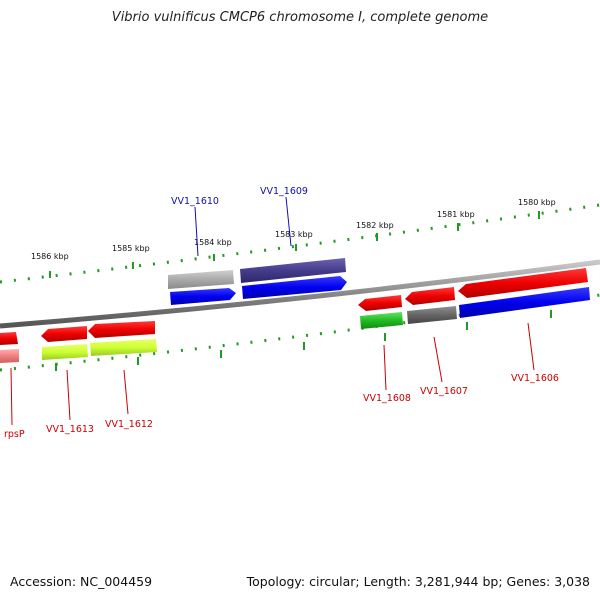  I want to click on outer-major-ticks, so click(294, 244).